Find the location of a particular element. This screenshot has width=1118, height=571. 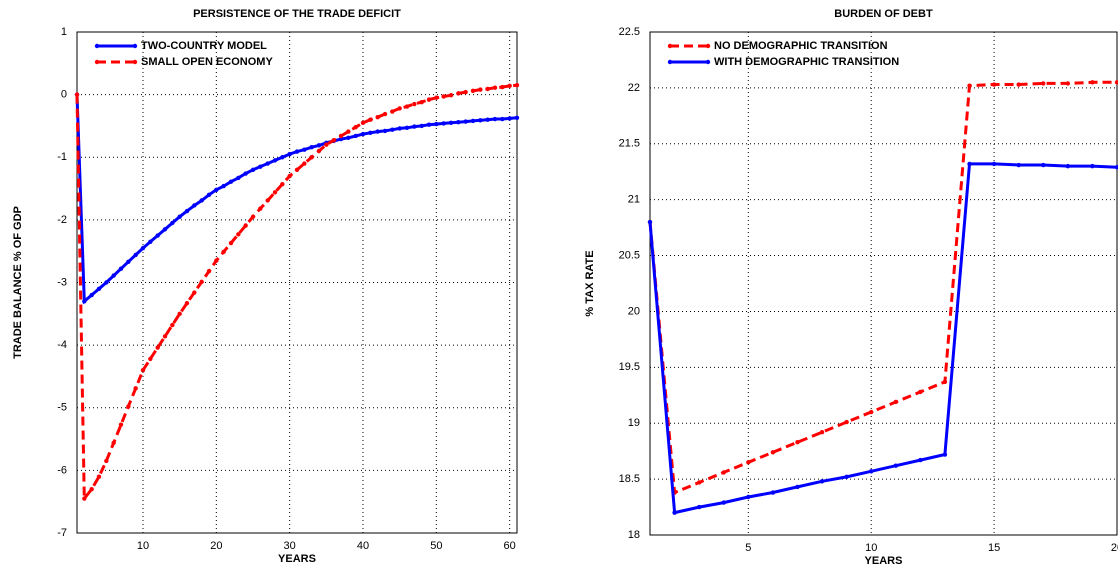

y-tick-label: -2 is located at coordinates (62, 220).